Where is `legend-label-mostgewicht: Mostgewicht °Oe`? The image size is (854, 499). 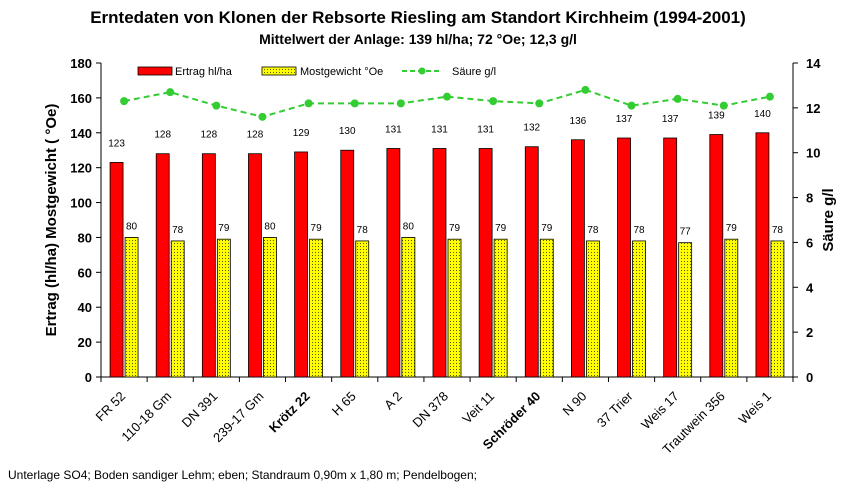 legend-label-mostgewicht: Mostgewicht °Oe is located at coordinates (341, 72).